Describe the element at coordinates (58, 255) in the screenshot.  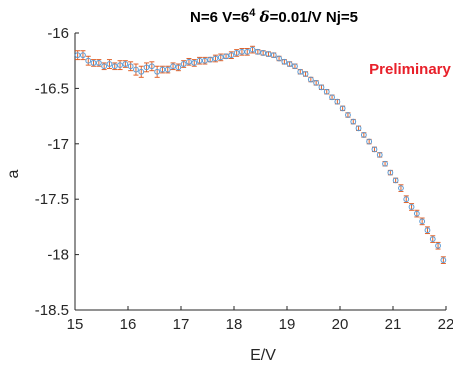
I see `y-tick-label: -18` at that location.